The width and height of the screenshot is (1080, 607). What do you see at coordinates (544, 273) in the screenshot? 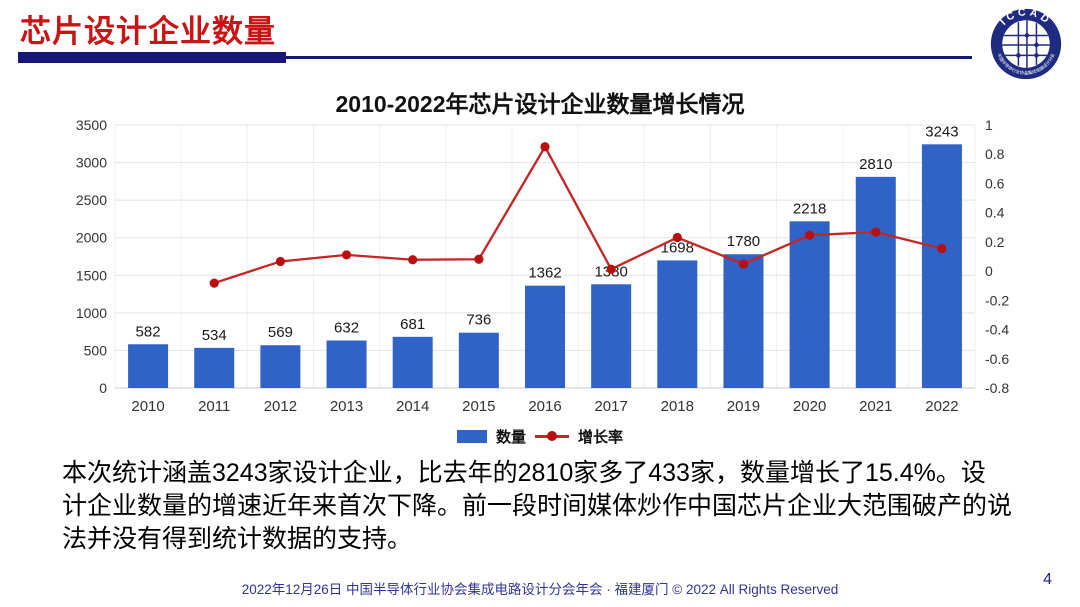
I see `svg-text: 1362` at bounding box center [544, 273].